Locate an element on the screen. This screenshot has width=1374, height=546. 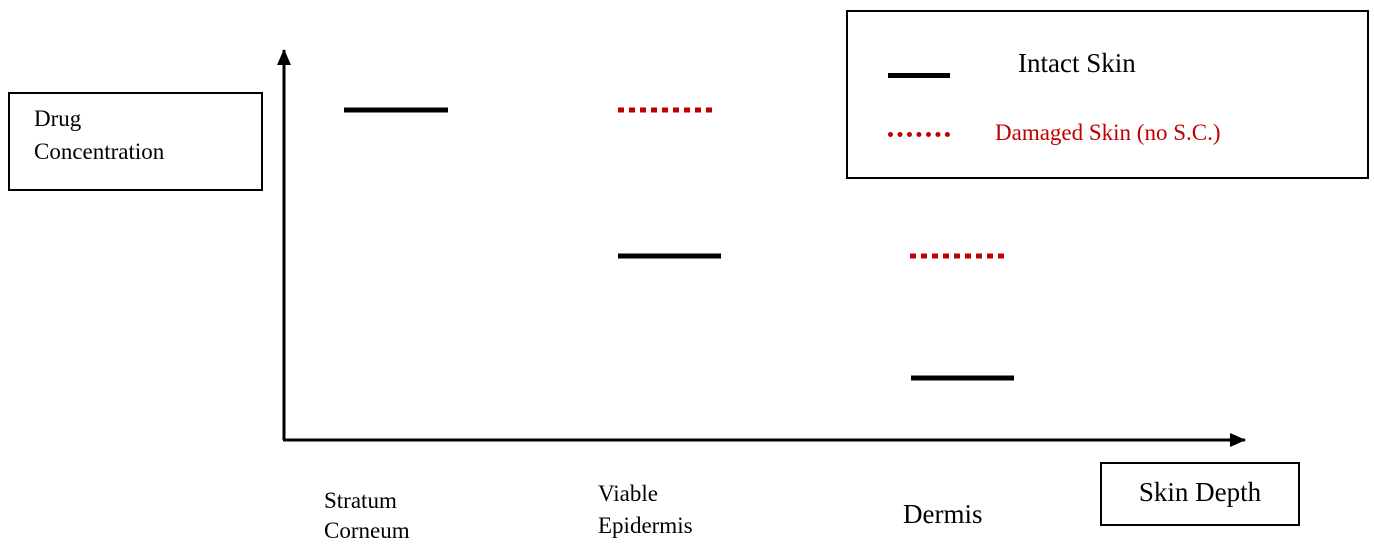
legend-damaged-label: Damaged Skin (no S.C.) is located at coordinates (1108, 132).